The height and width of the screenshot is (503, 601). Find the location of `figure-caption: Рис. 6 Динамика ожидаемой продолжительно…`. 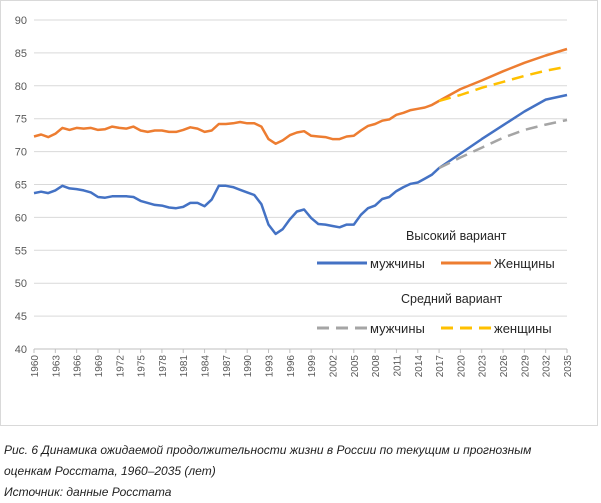

figure-caption: Рис. 6 Динамика ожидаемой продолжительно… is located at coordinates (302, 471).